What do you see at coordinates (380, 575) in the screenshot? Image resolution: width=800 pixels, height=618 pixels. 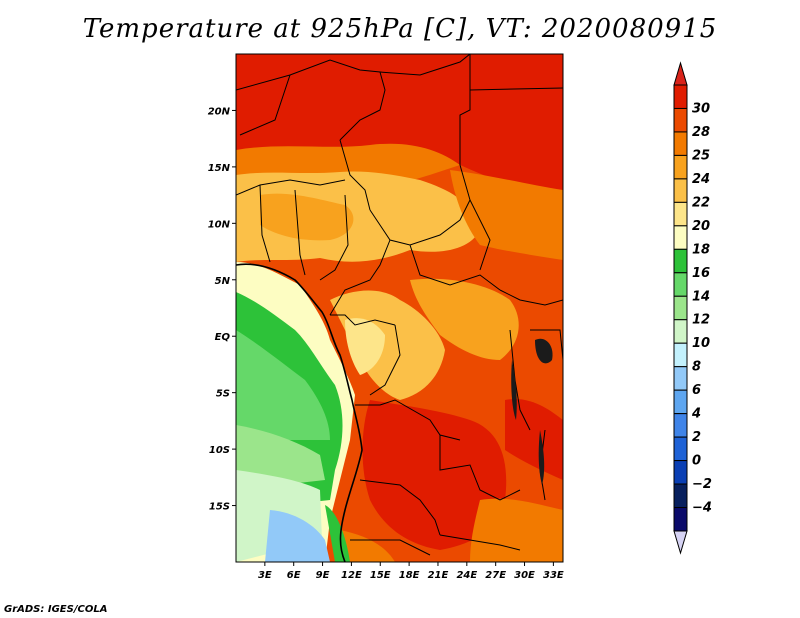 I see `lon-tick-label: 15E` at bounding box center [380, 575].